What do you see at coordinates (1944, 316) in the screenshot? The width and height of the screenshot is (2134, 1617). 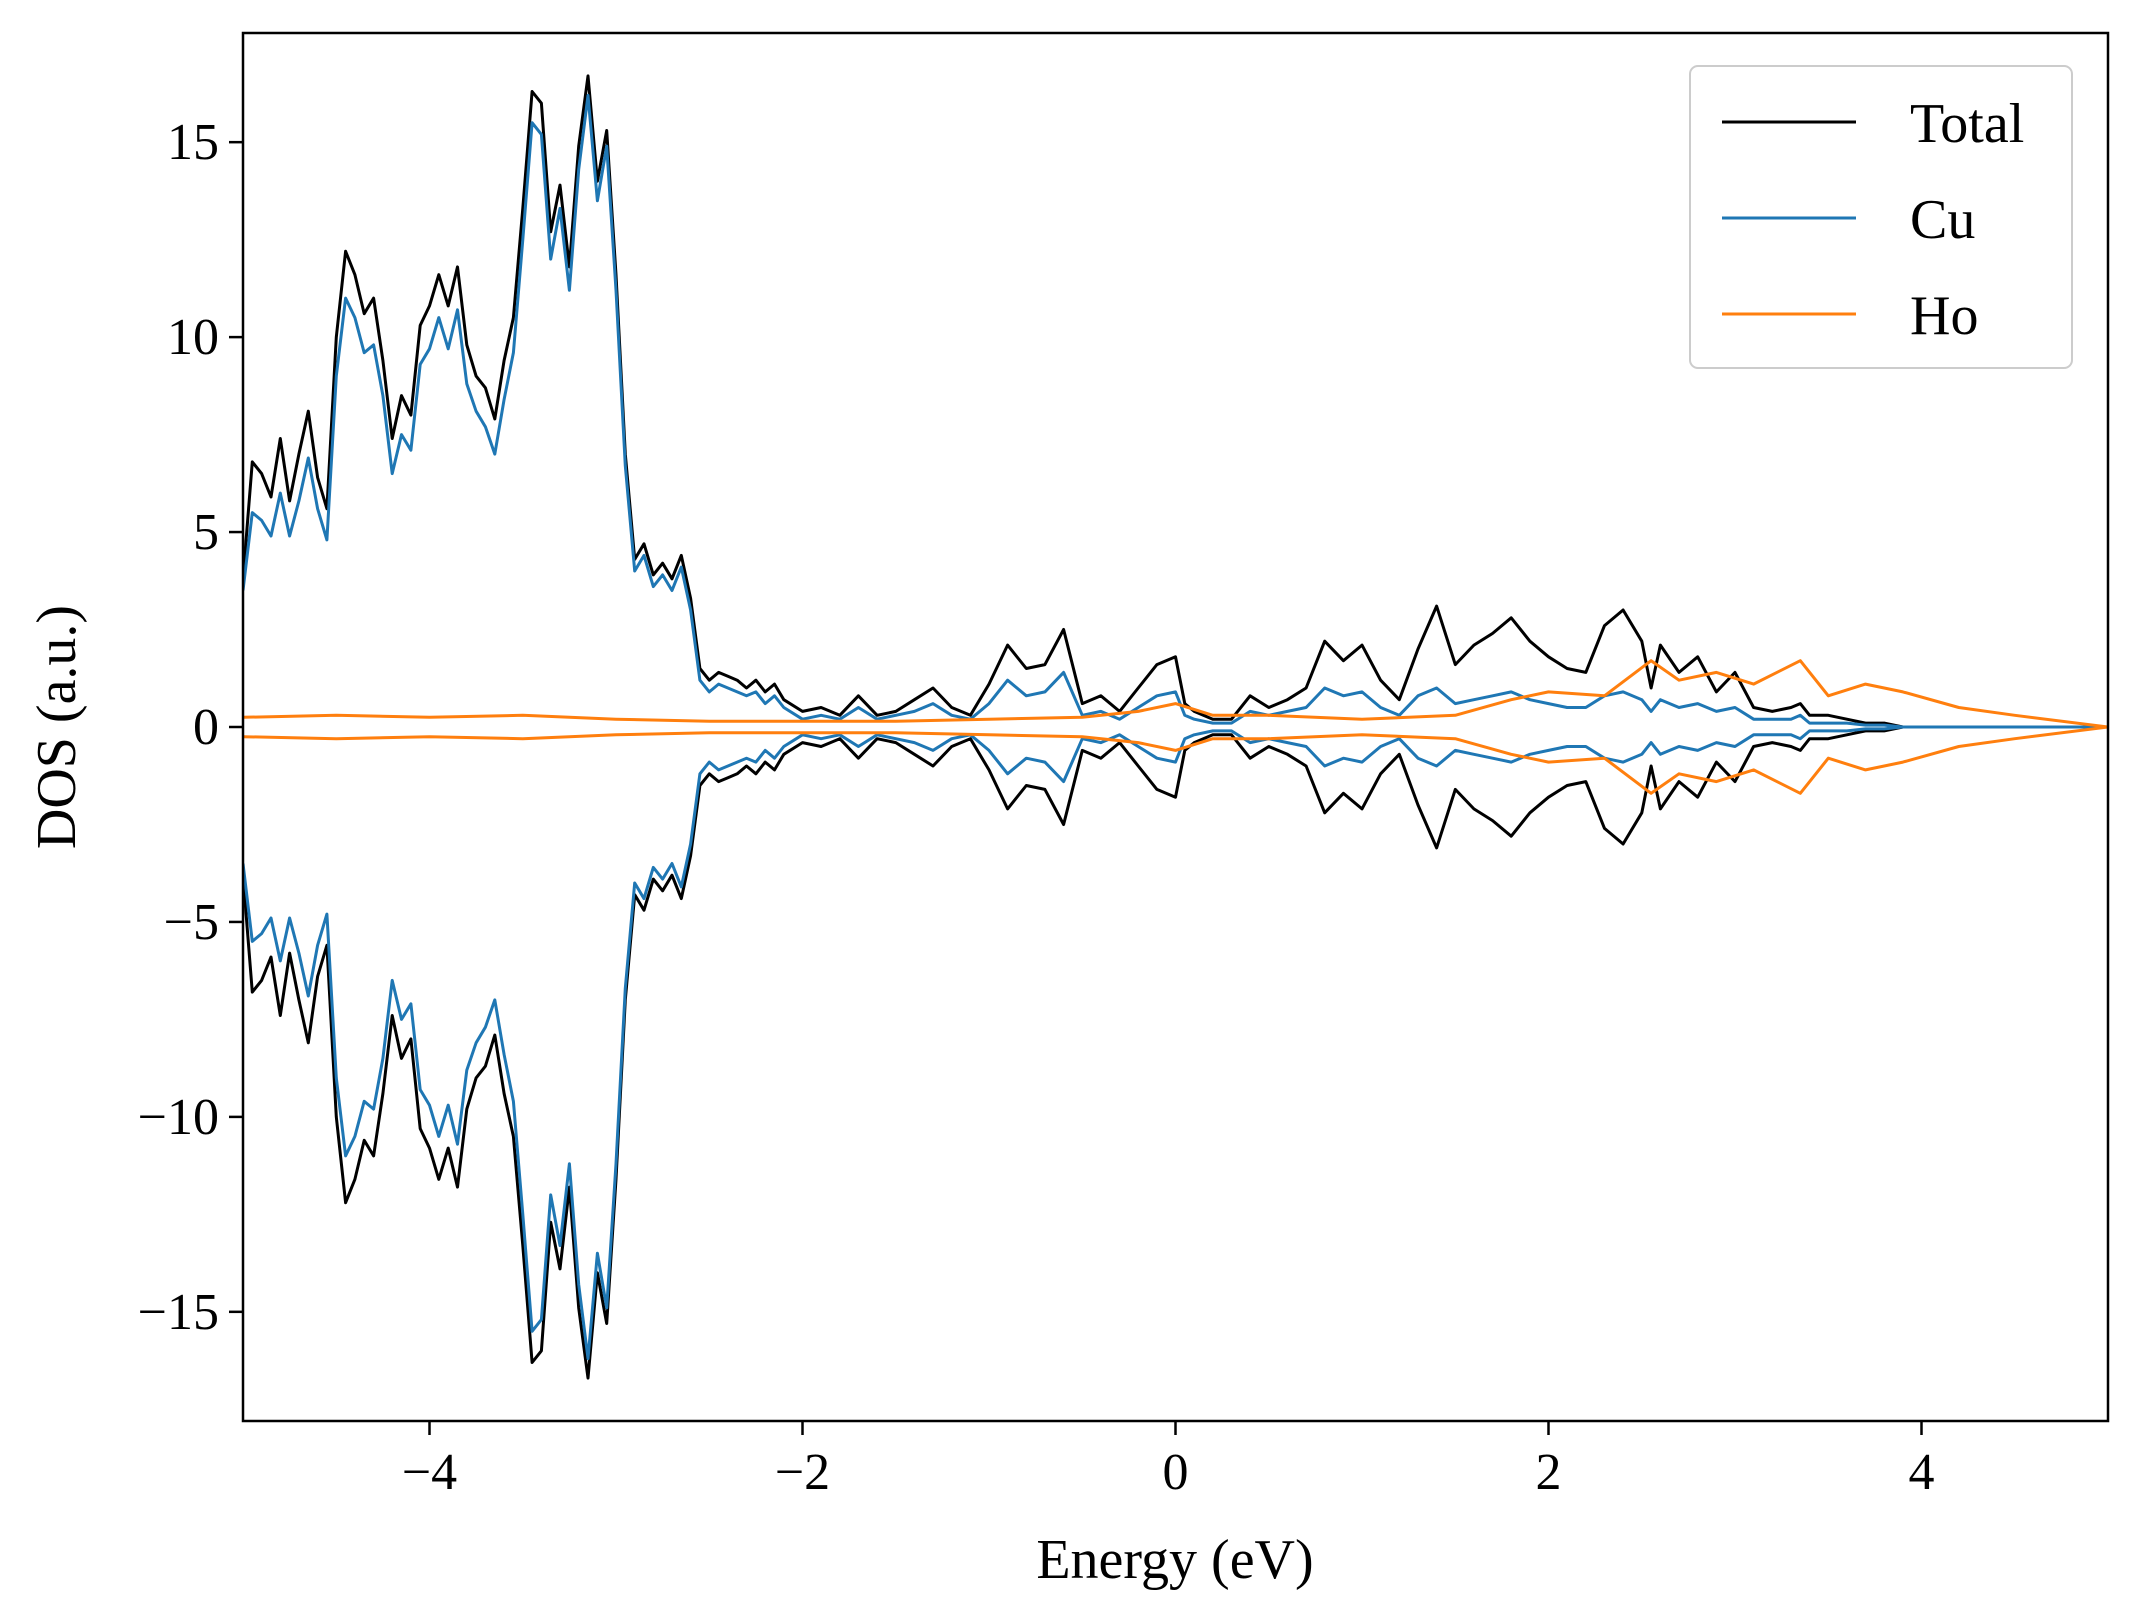 I see `legend-label-ho: Ho` at bounding box center [1944, 316].